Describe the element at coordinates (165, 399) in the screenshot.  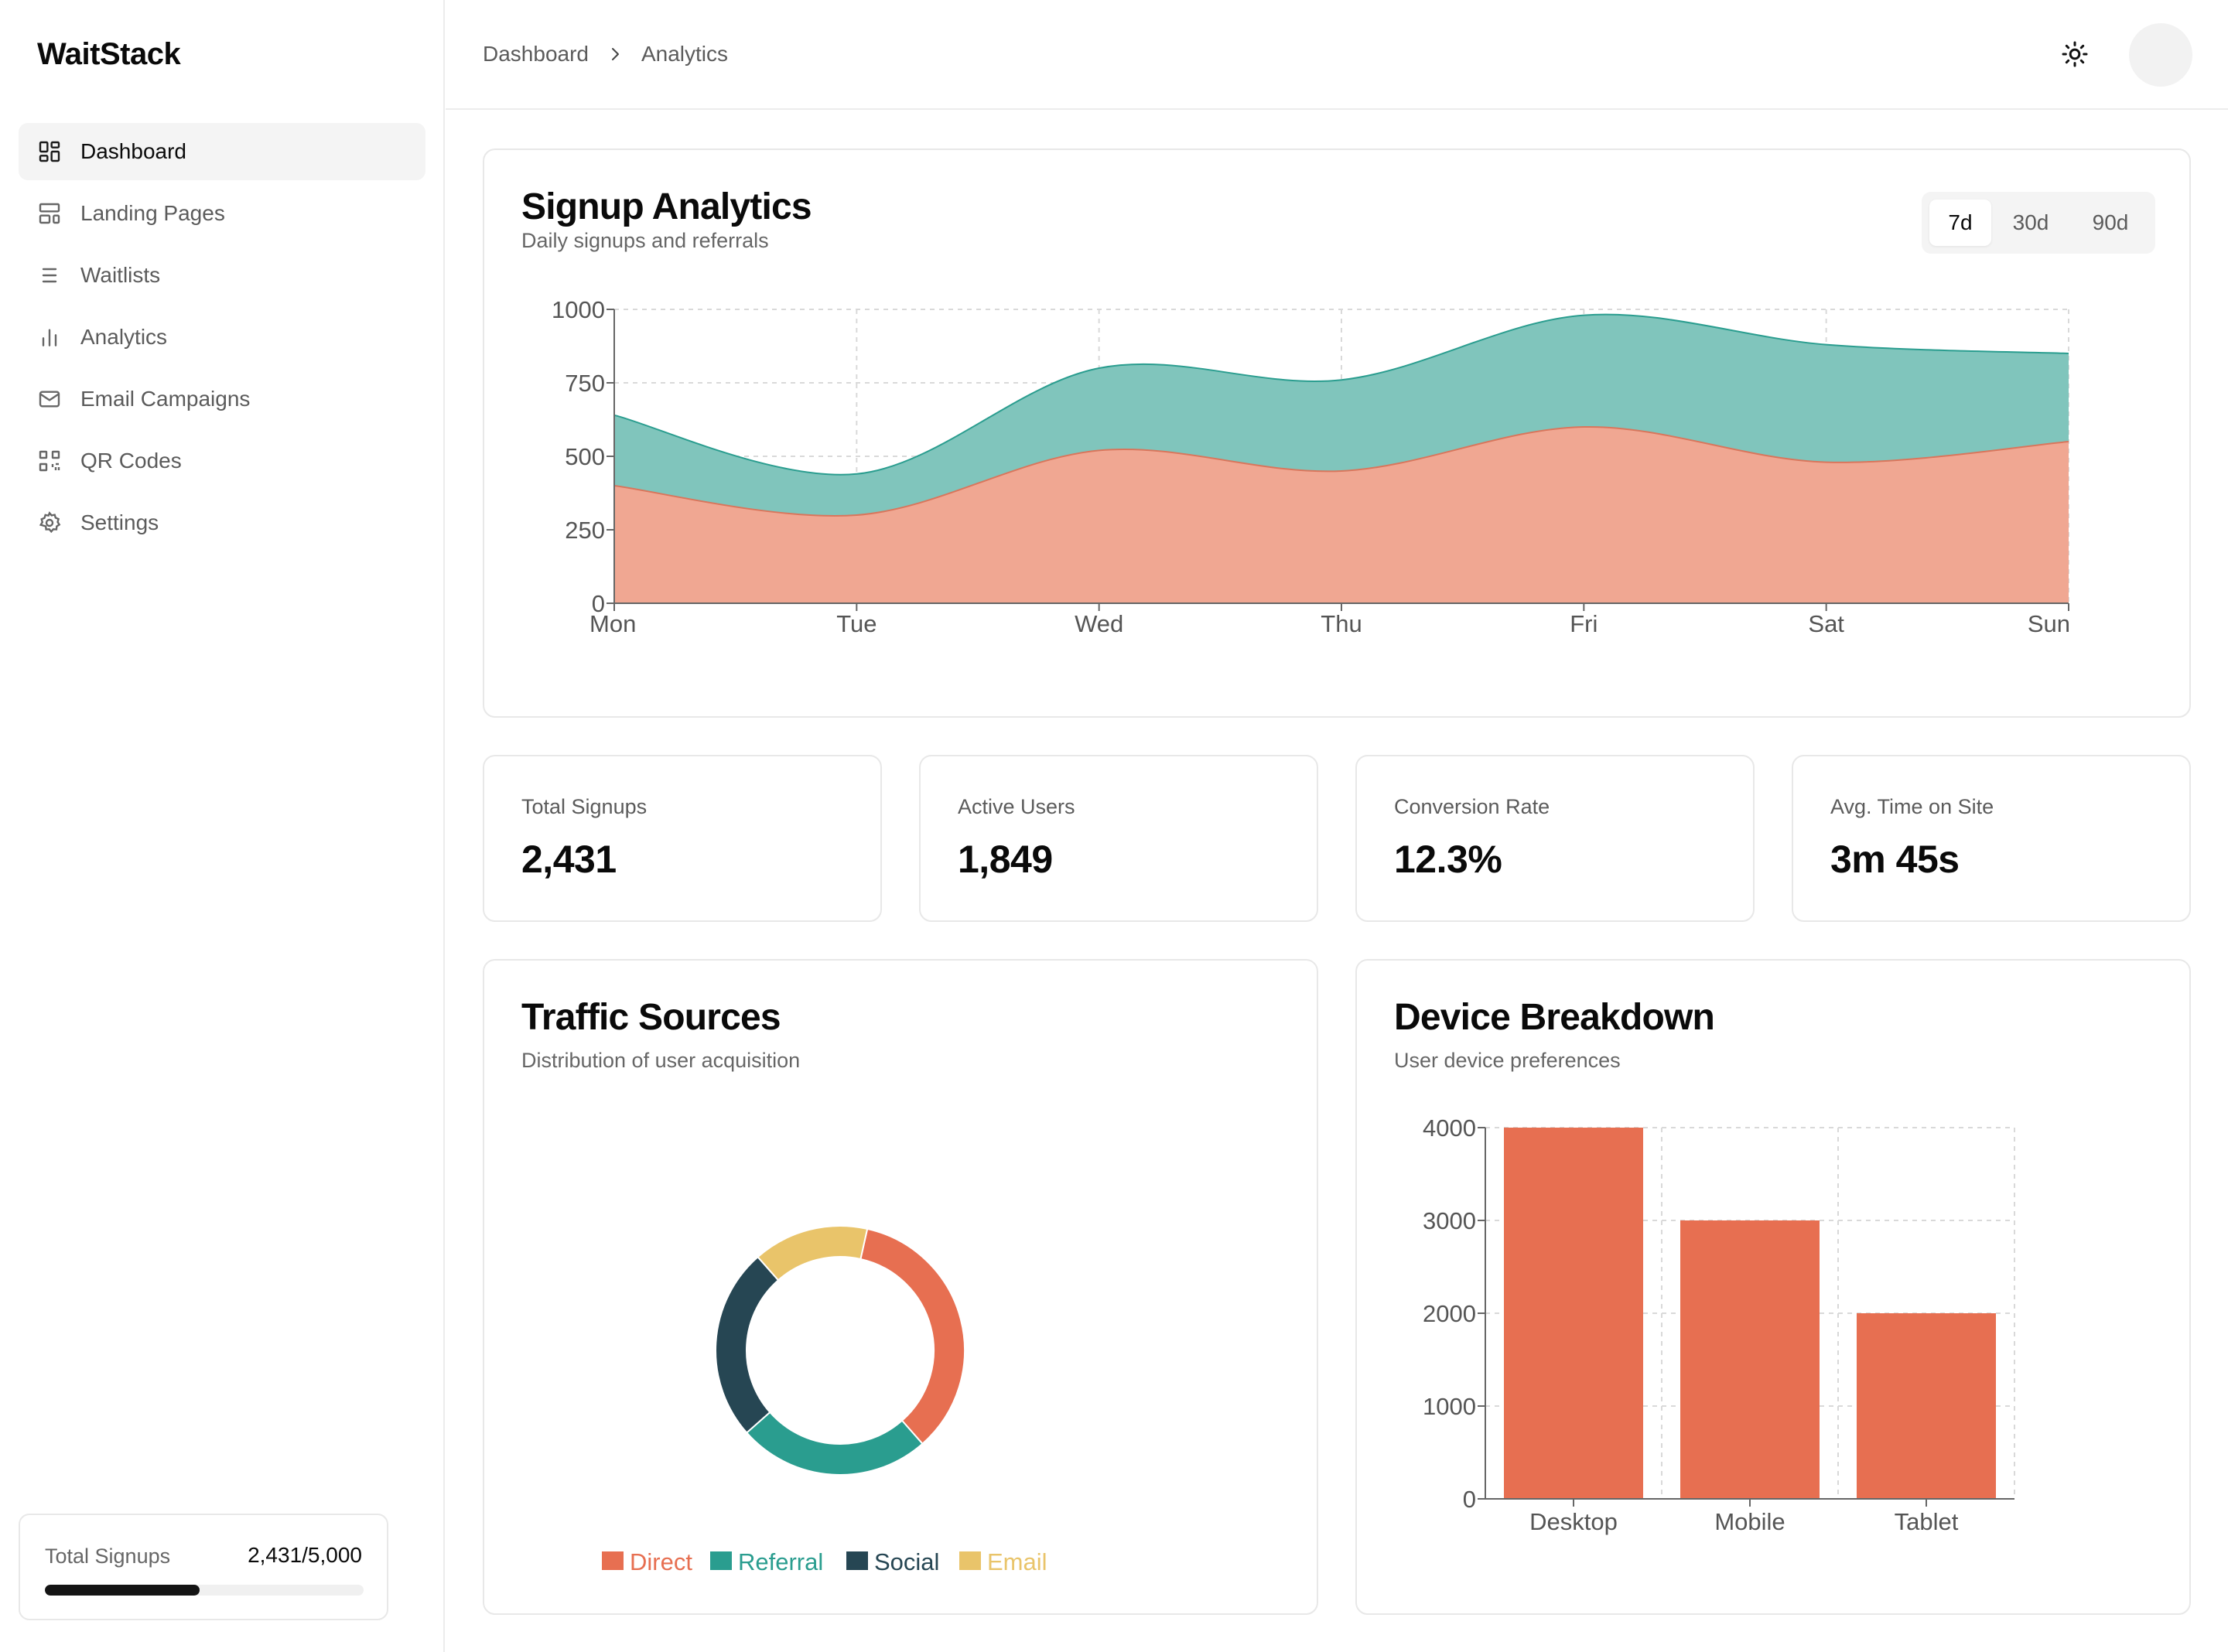
I see `sidebar-item-label: Email Campaigns` at that location.